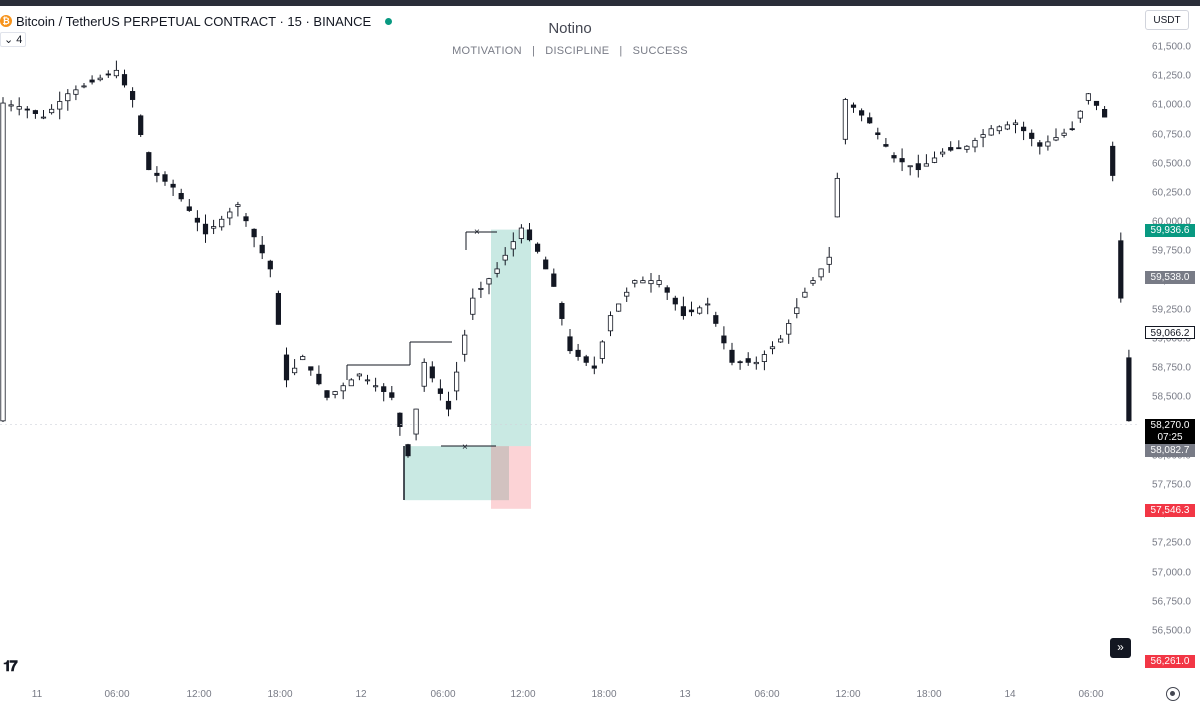 This screenshot has height=704, width=1200. Describe the element at coordinates (13, 39) in the screenshot. I see `indicators-toggle: ⌄ 4` at that location.